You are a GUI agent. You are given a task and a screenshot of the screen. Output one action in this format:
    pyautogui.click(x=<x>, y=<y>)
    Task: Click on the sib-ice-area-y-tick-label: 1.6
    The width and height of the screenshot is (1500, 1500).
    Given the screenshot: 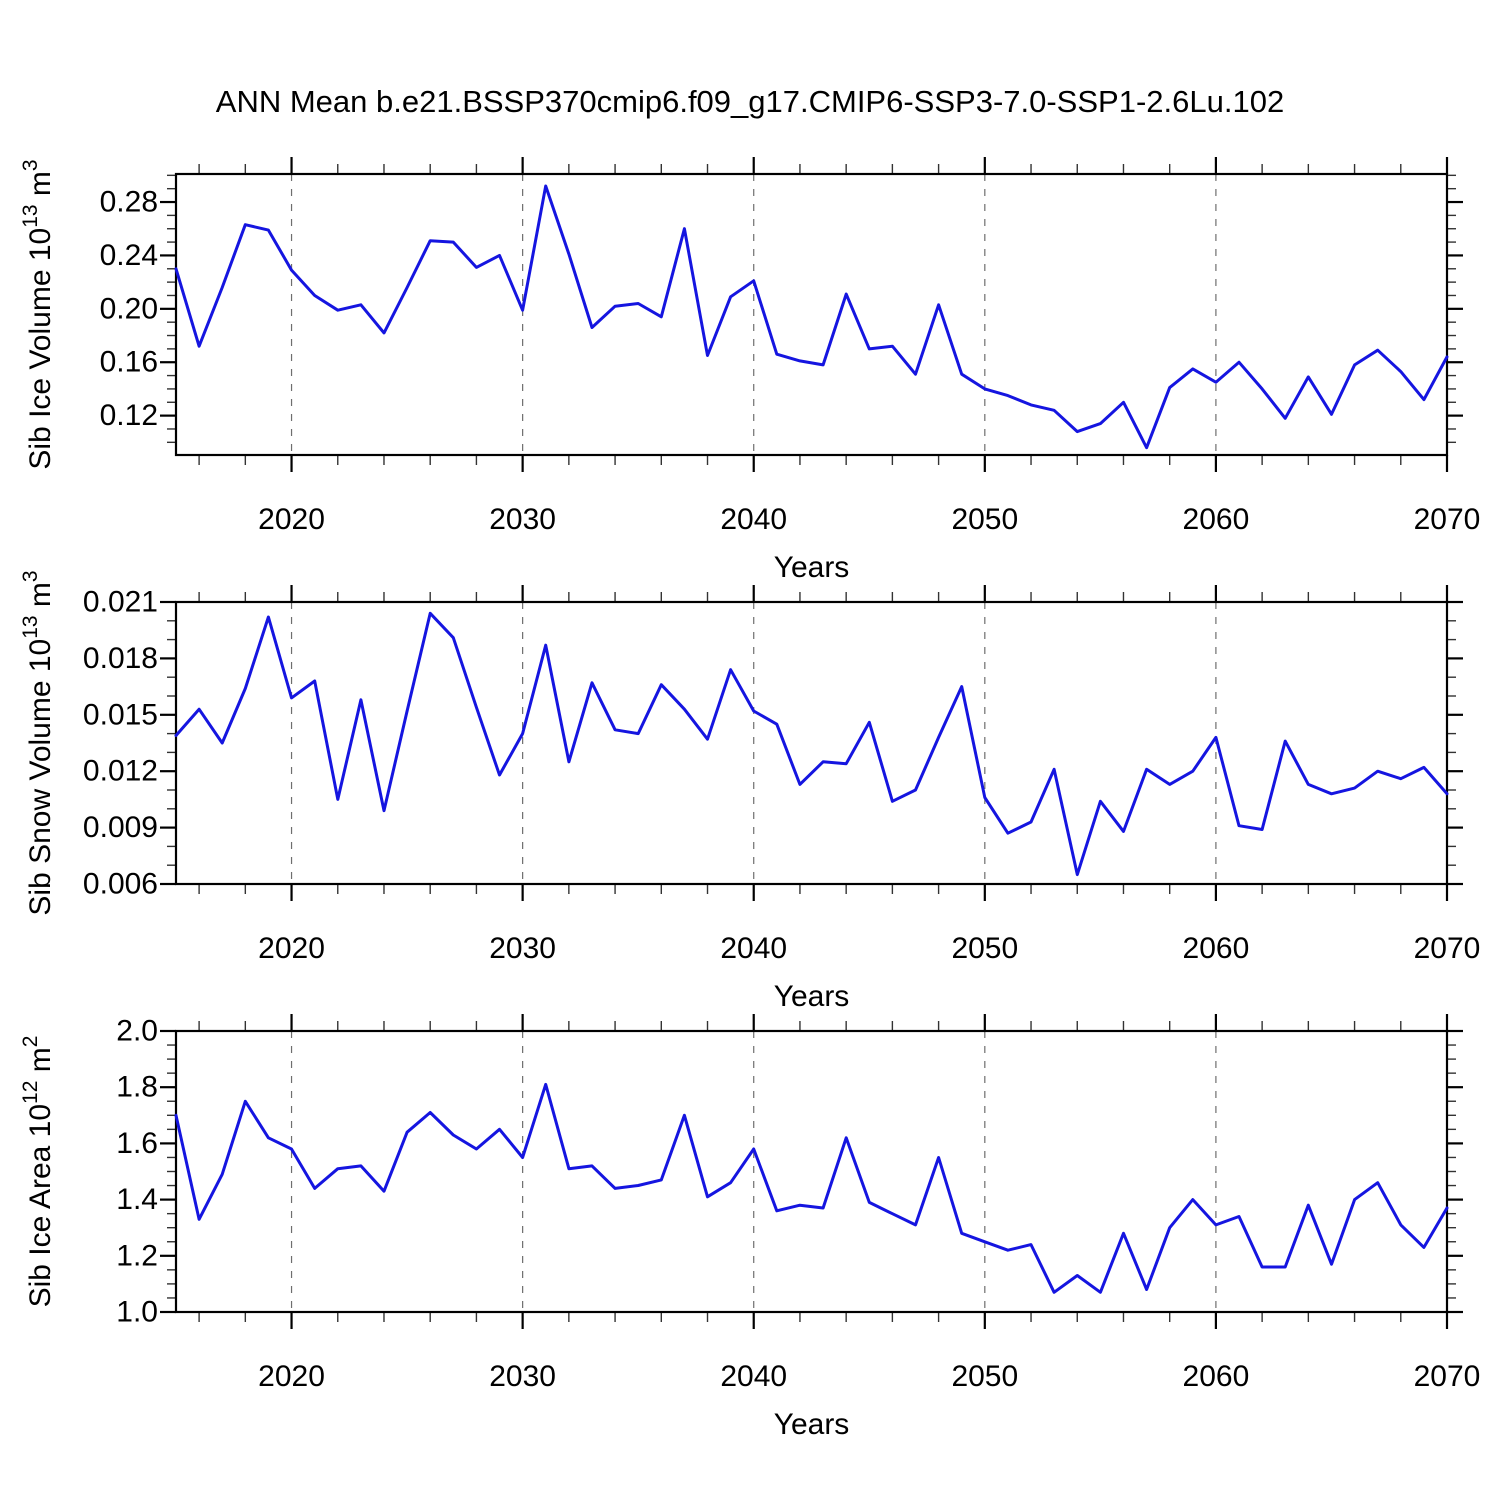 What is the action you would take?
    pyautogui.click(x=137, y=1143)
    